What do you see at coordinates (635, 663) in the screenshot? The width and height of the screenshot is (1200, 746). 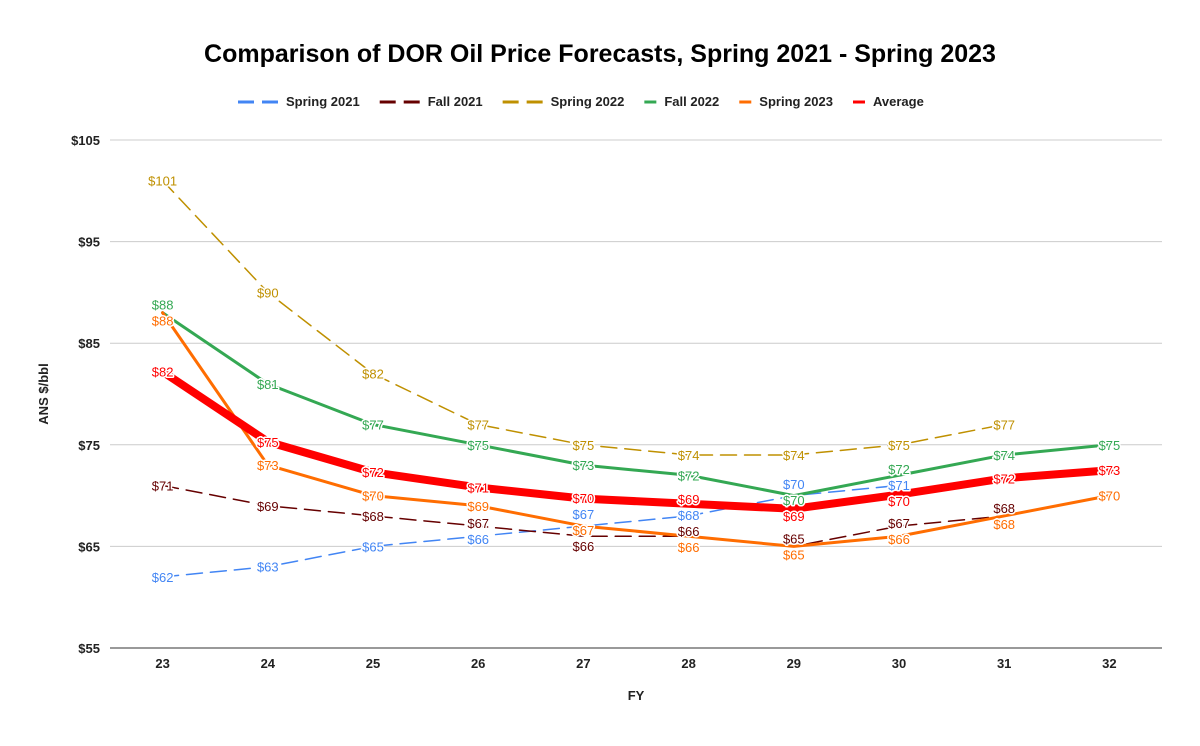 I see `x-axis-ticks: 23 24 25 26 27 28 29 30 31 32` at bounding box center [635, 663].